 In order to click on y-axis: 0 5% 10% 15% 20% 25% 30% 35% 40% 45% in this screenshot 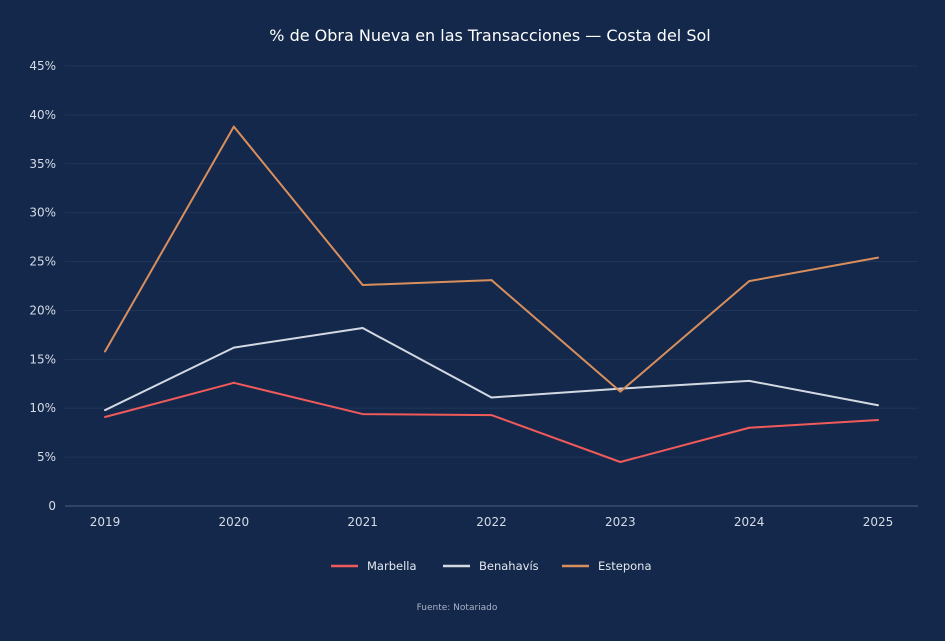, I will do `click(42, 286)`.